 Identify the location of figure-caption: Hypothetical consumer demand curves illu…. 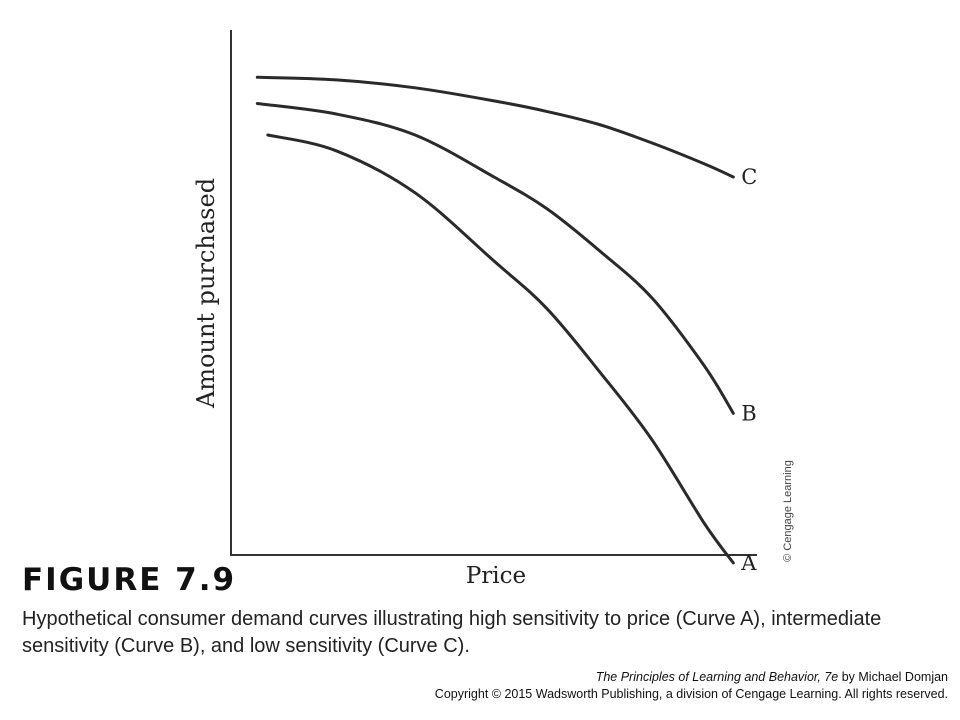
(452, 632).